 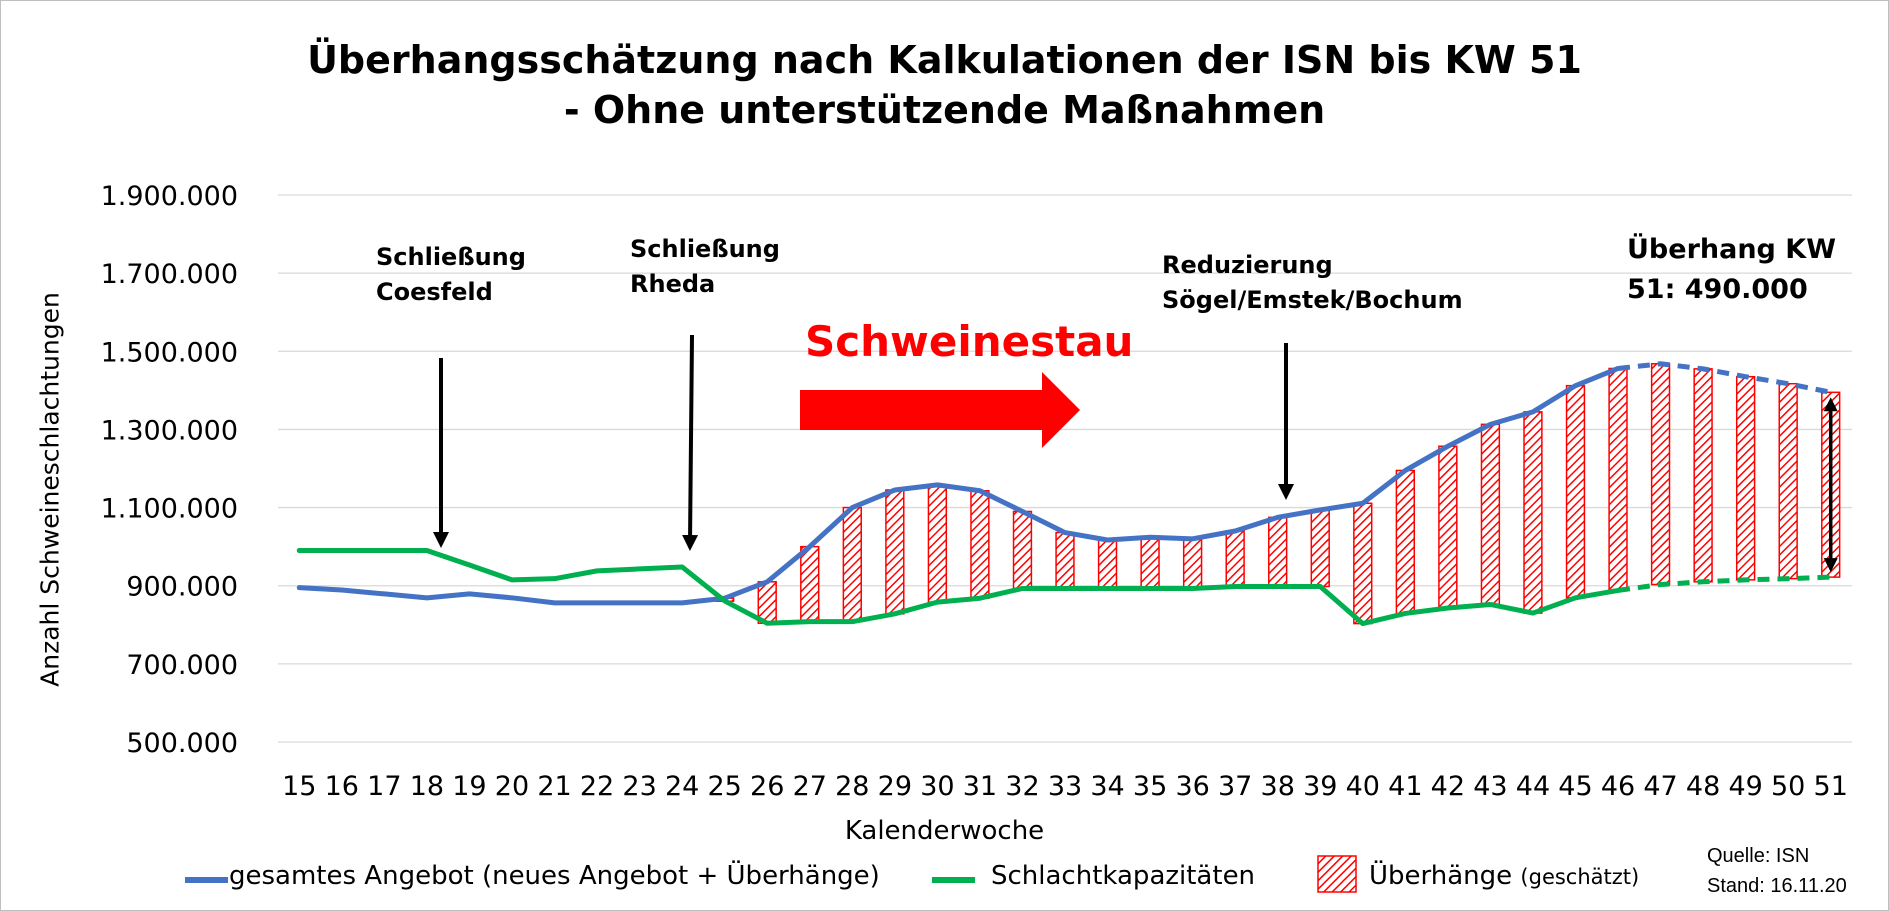 What do you see at coordinates (724, 786) in the screenshot?
I see `x-tick-label: 25` at bounding box center [724, 786].